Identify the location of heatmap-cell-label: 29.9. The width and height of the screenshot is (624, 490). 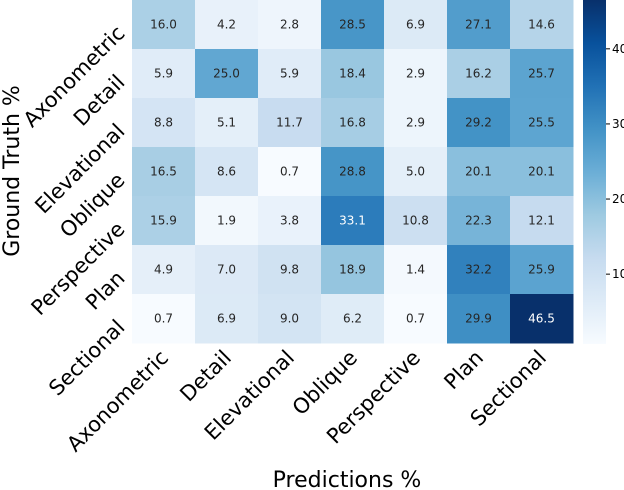
(478, 319).